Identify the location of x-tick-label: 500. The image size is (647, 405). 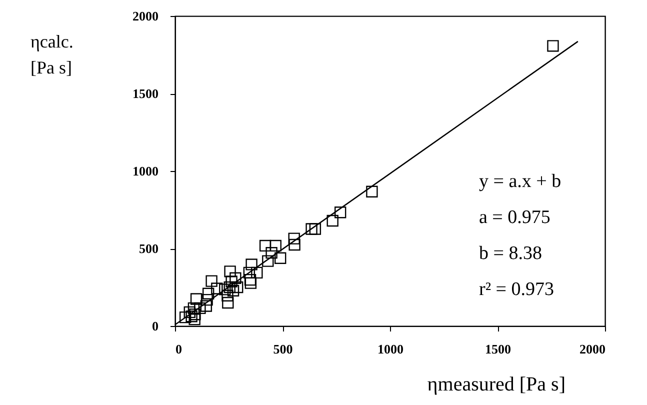
(283, 349).